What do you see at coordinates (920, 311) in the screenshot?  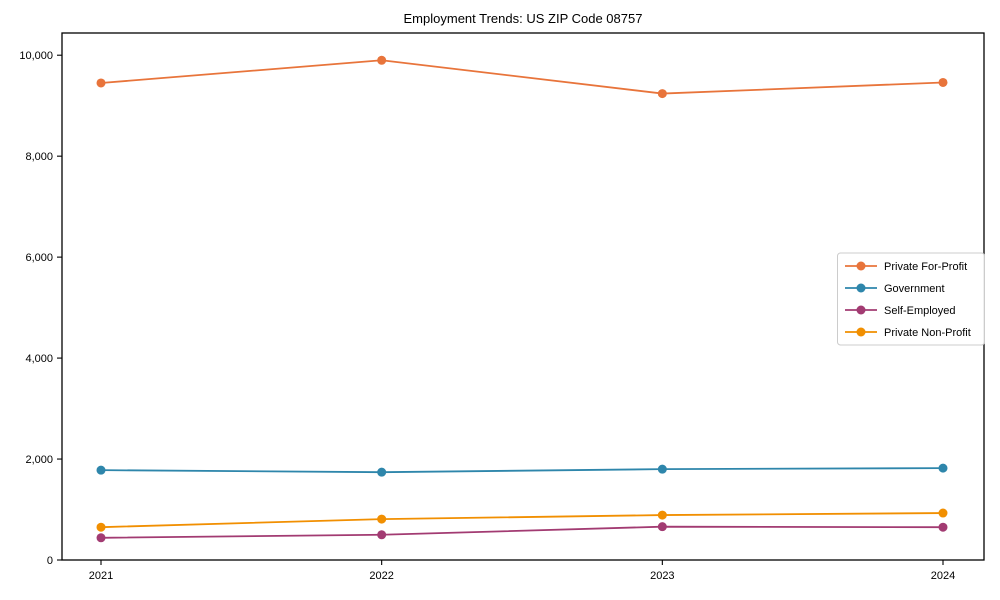 I see `legend-label: Self-Employed` at bounding box center [920, 311].